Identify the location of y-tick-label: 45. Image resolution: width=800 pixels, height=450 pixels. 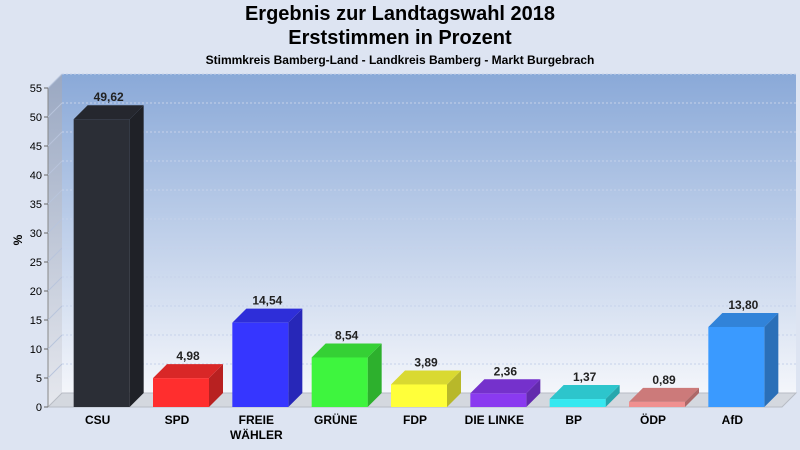
(36, 147).